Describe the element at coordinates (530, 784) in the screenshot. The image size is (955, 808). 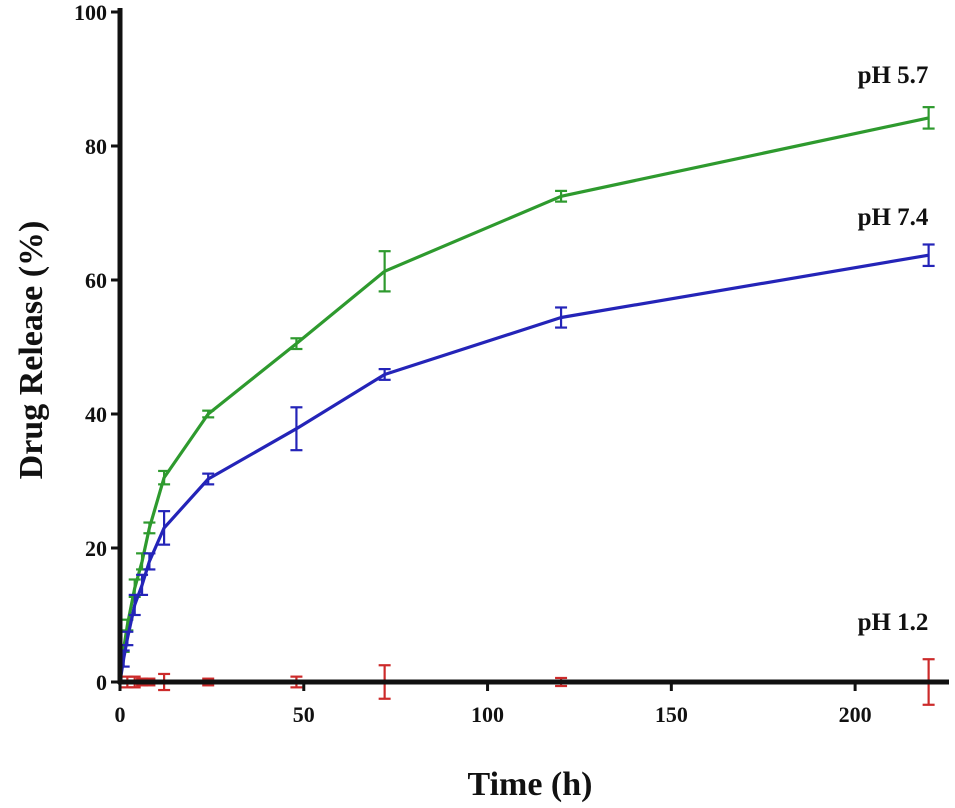
I see `x-axis-title: Time (h)` at that location.